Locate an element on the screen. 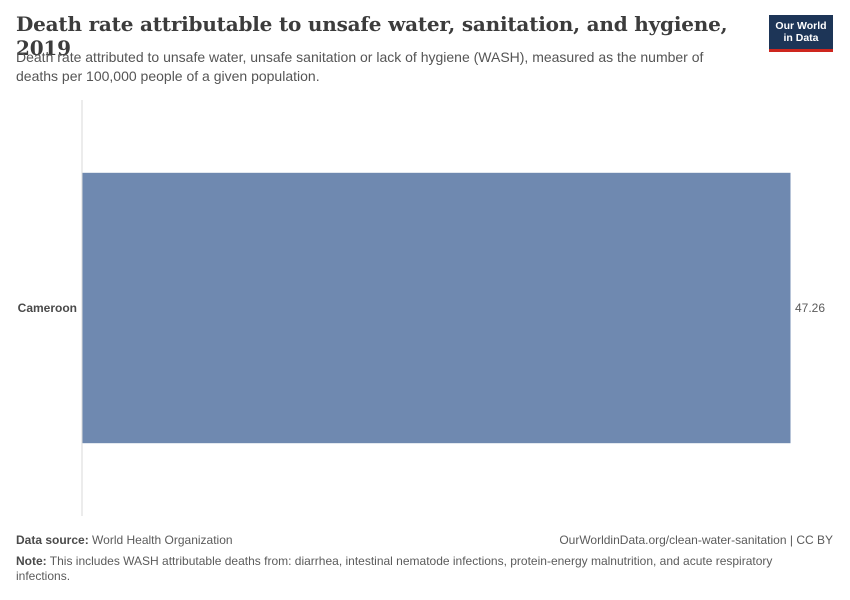 This screenshot has width=850, height=600. owid-logo: Our World in Data is located at coordinates (801, 33).